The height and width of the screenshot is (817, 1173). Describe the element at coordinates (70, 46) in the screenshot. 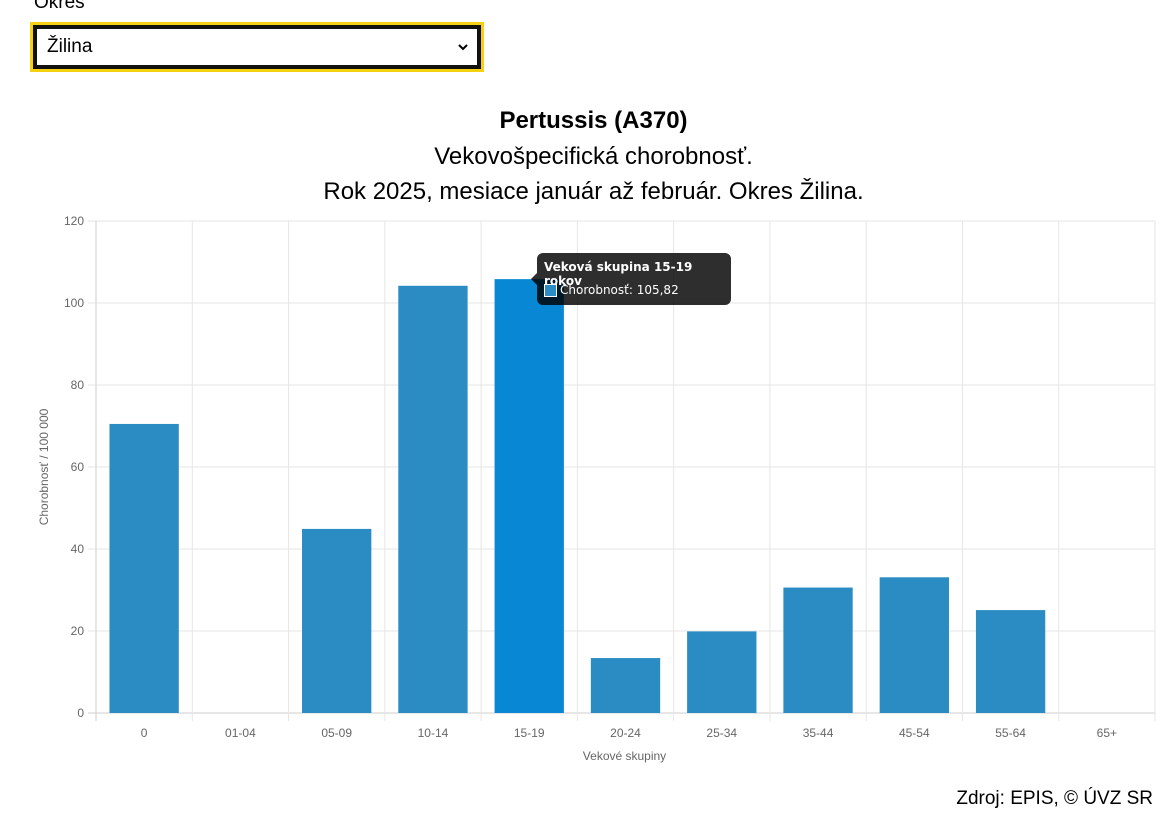

I see `district-select-value: Žilina` at that location.